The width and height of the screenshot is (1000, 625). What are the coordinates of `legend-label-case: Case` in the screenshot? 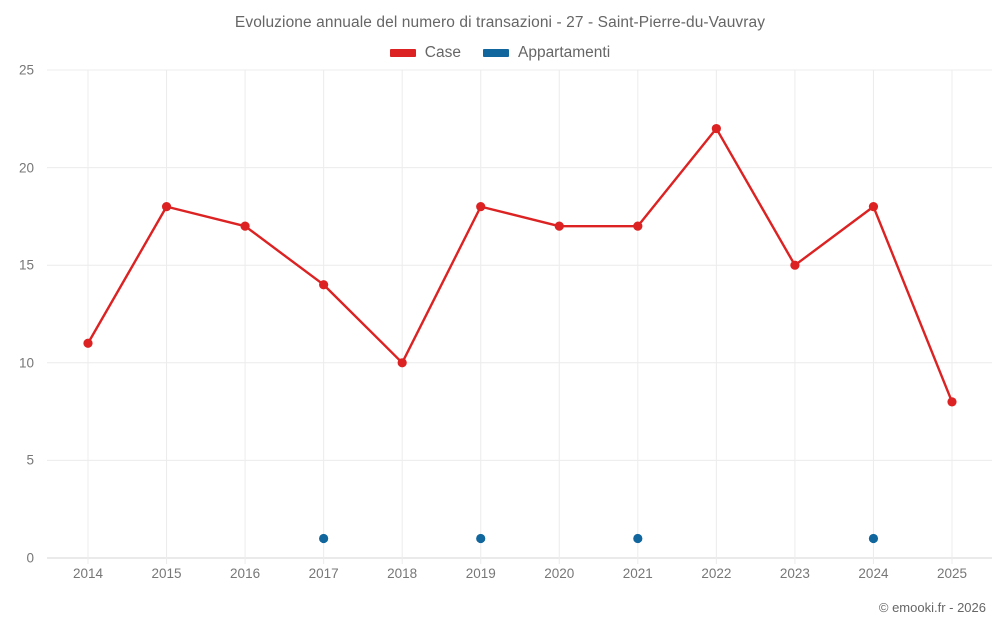 It's located at (442, 52).